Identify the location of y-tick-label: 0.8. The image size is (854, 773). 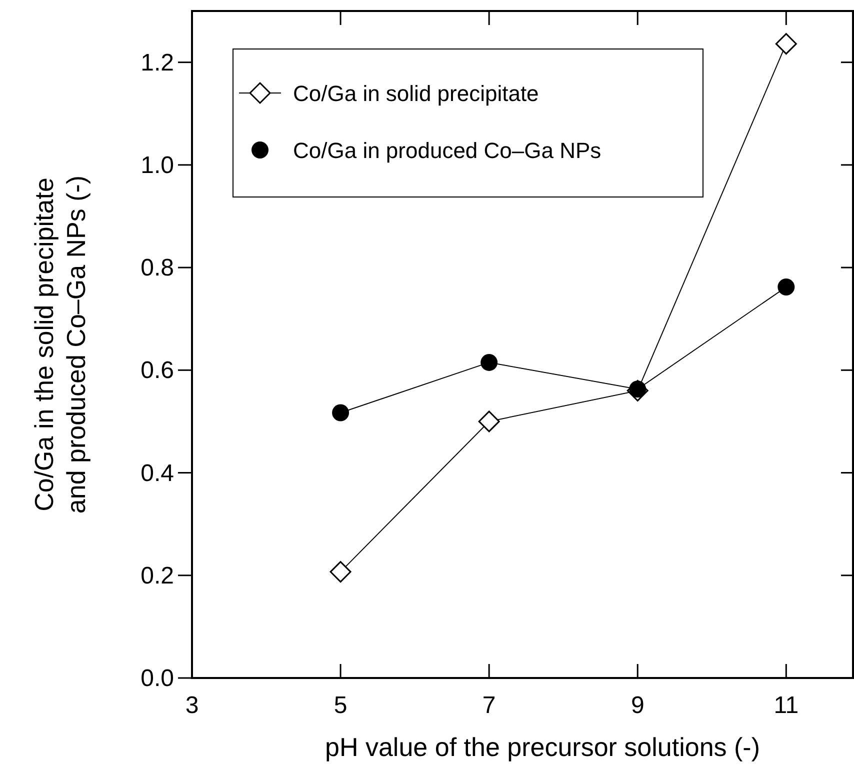
(157, 268).